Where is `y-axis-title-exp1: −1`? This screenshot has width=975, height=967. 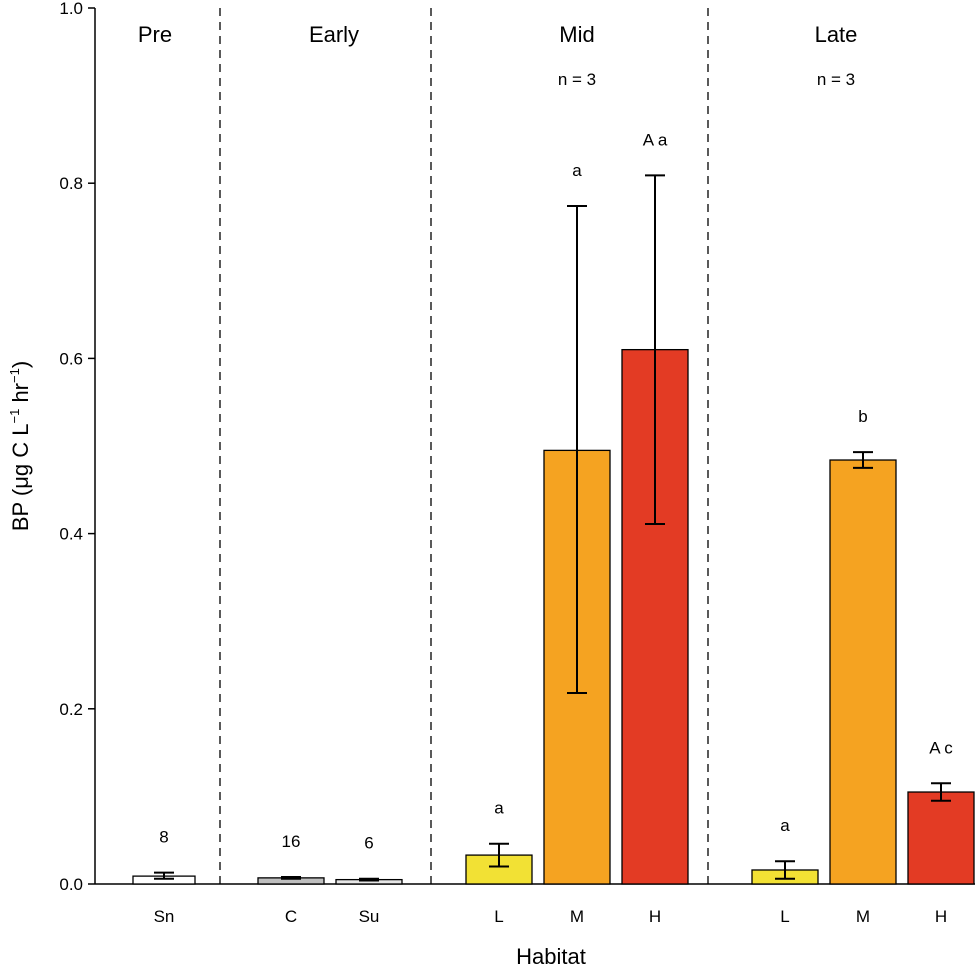
y-axis-title-exp1: −1 is located at coordinates (14, 416).